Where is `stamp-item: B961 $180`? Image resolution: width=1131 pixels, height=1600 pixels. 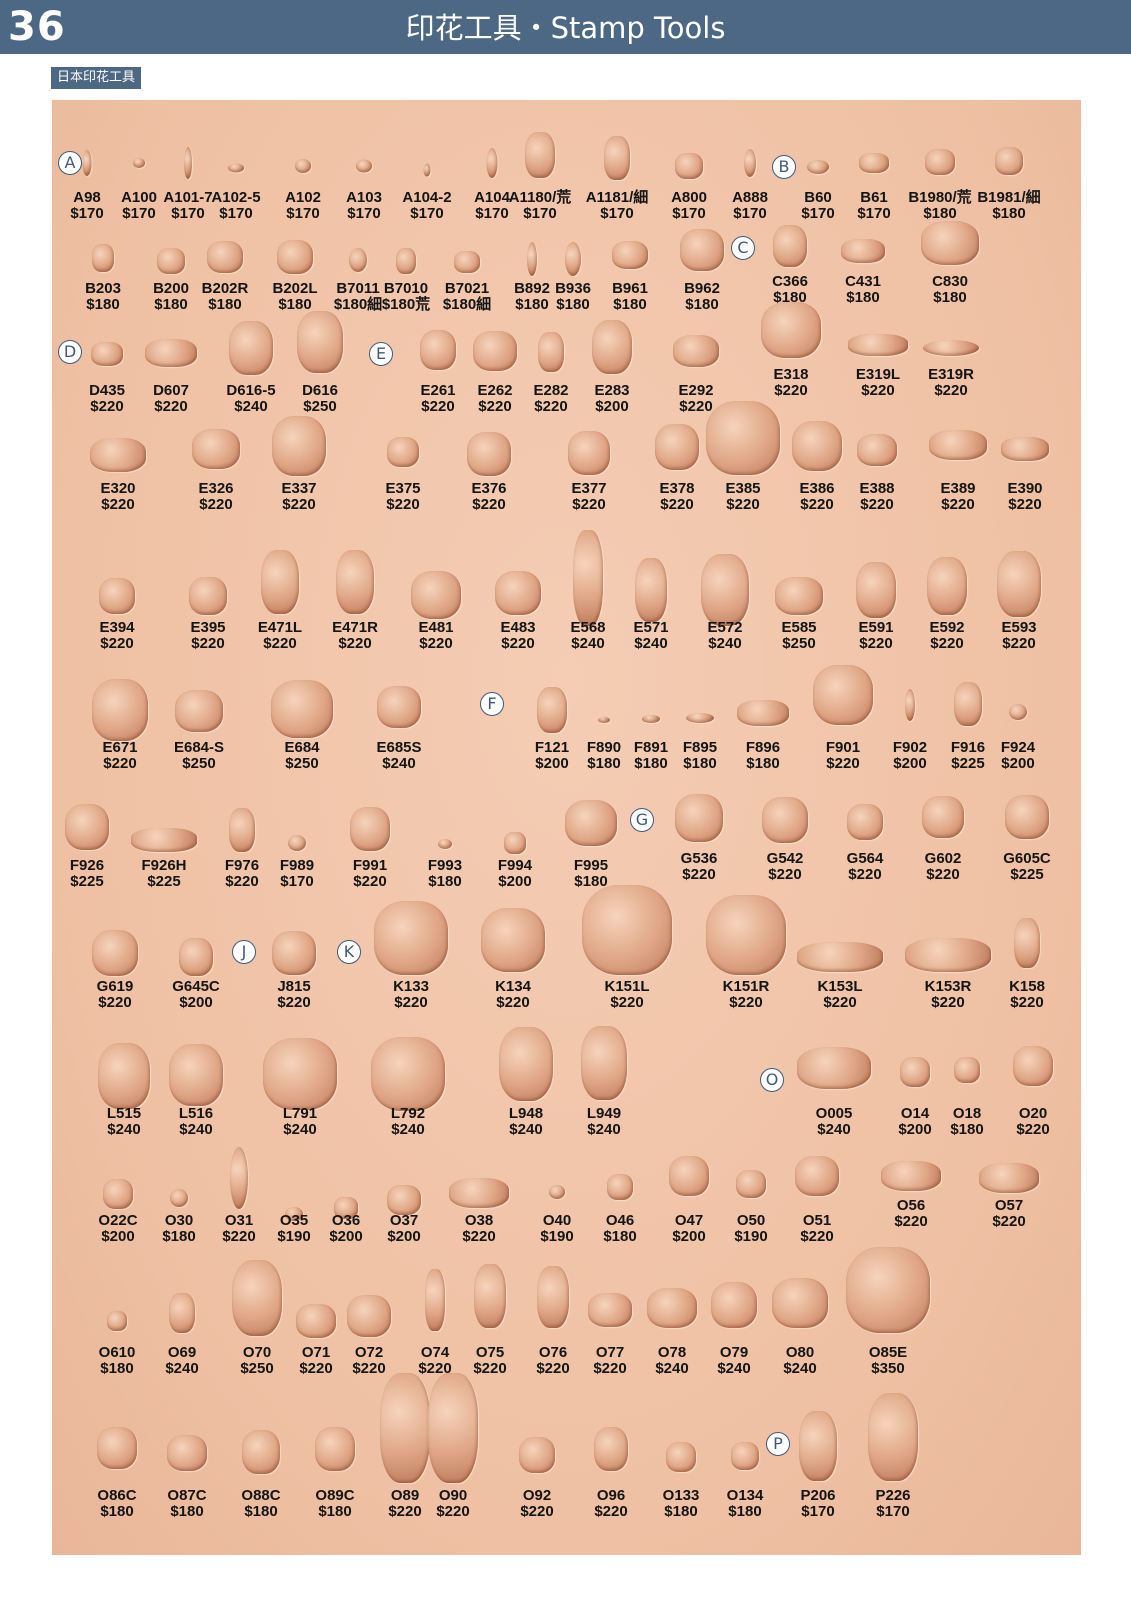
stamp-item: B961 $180 is located at coordinates (630, 297).